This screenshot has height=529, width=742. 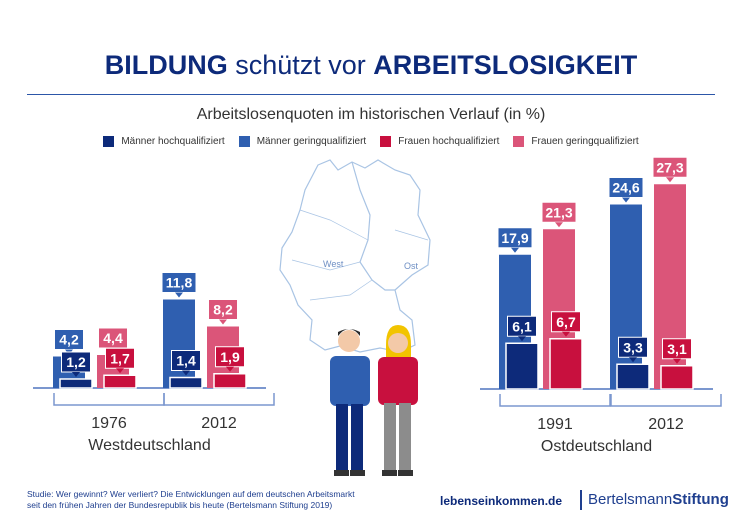 What do you see at coordinates (120, 358) in the screenshot?
I see `data-label: 1,7` at bounding box center [120, 358].